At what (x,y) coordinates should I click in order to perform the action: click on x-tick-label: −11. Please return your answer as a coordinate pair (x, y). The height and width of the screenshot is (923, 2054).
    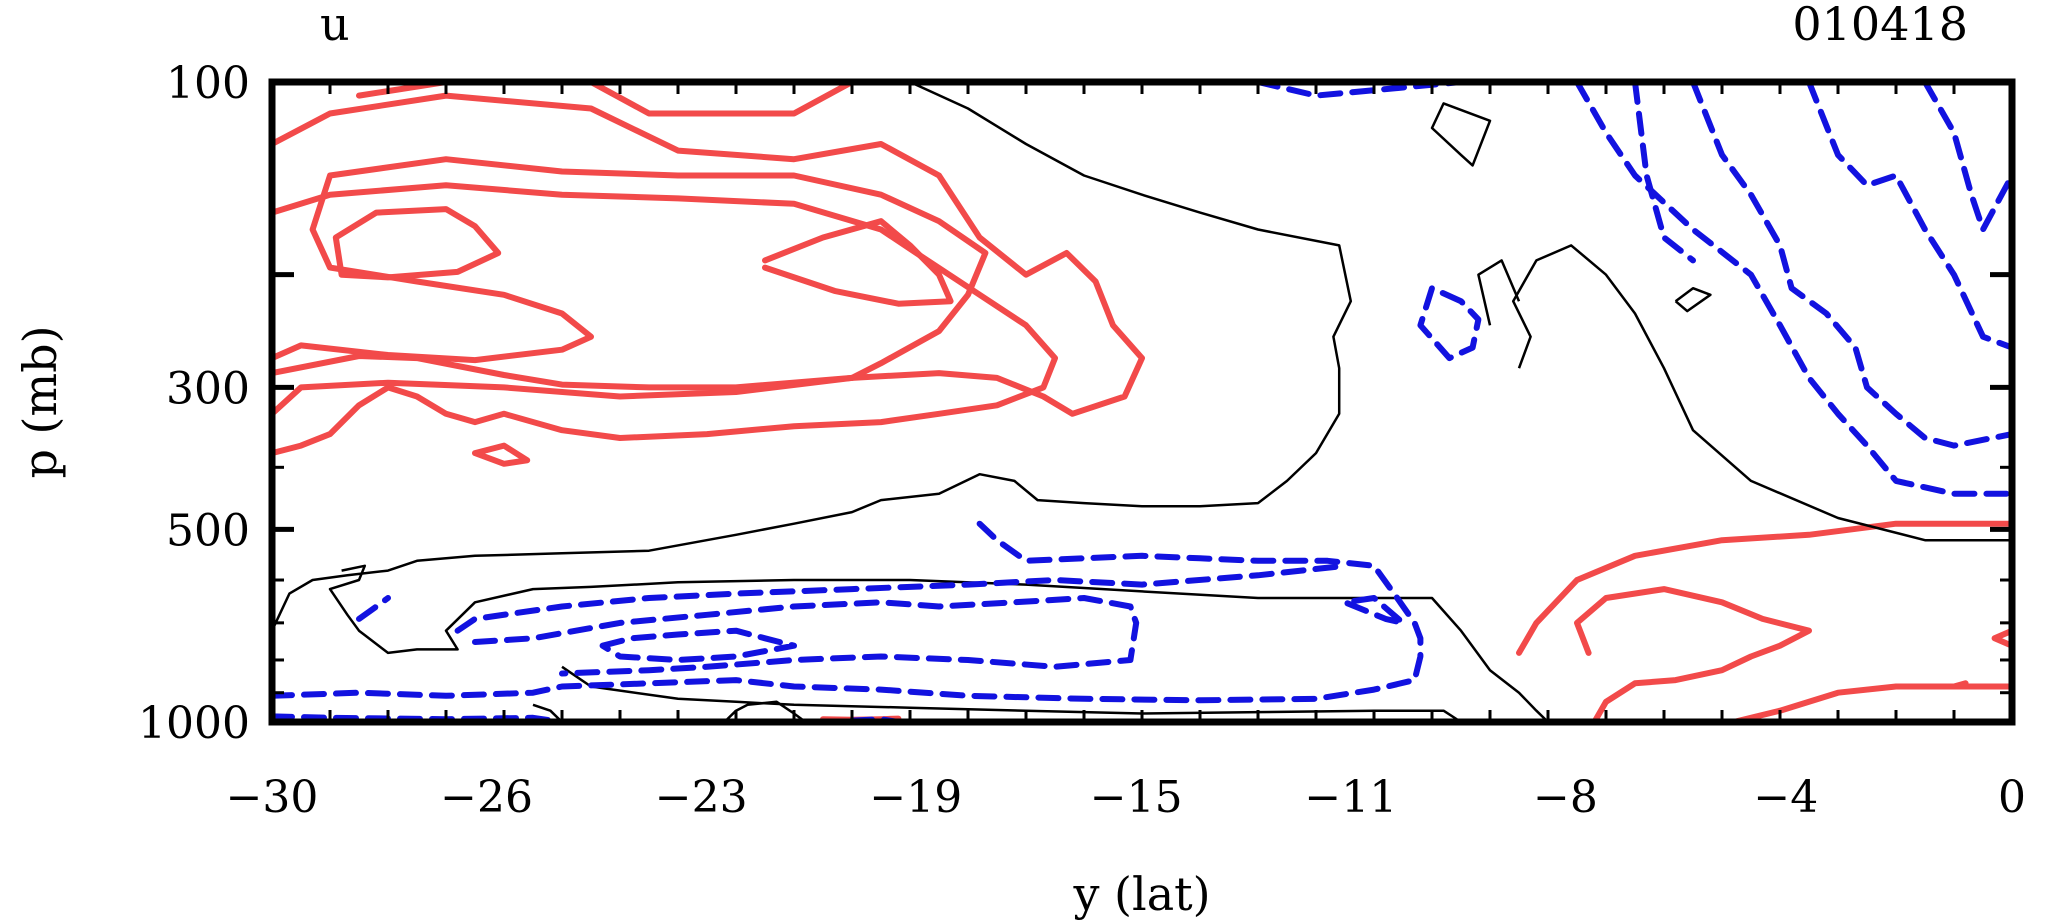
    Looking at the image, I should click on (1350, 797).